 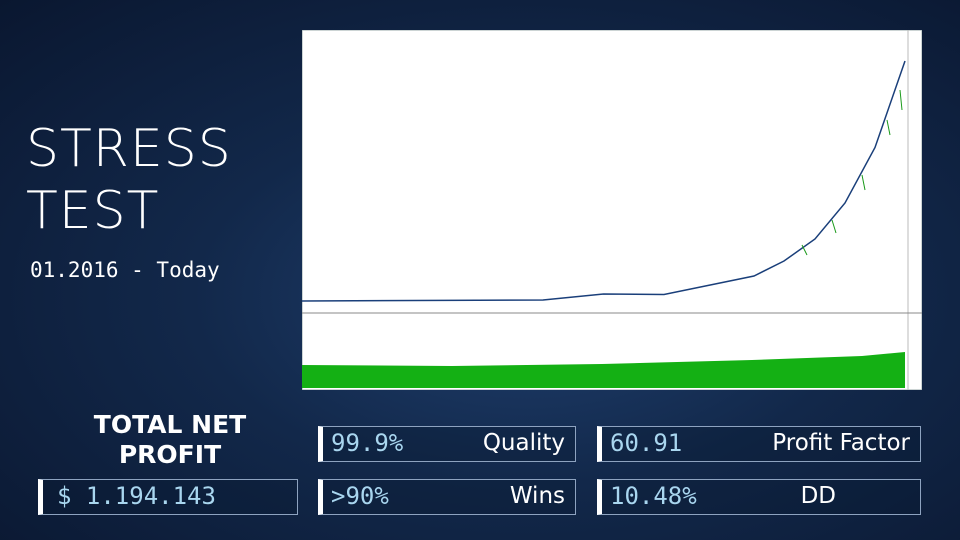 I want to click on stat-label: Quality, so click(x=523, y=443).